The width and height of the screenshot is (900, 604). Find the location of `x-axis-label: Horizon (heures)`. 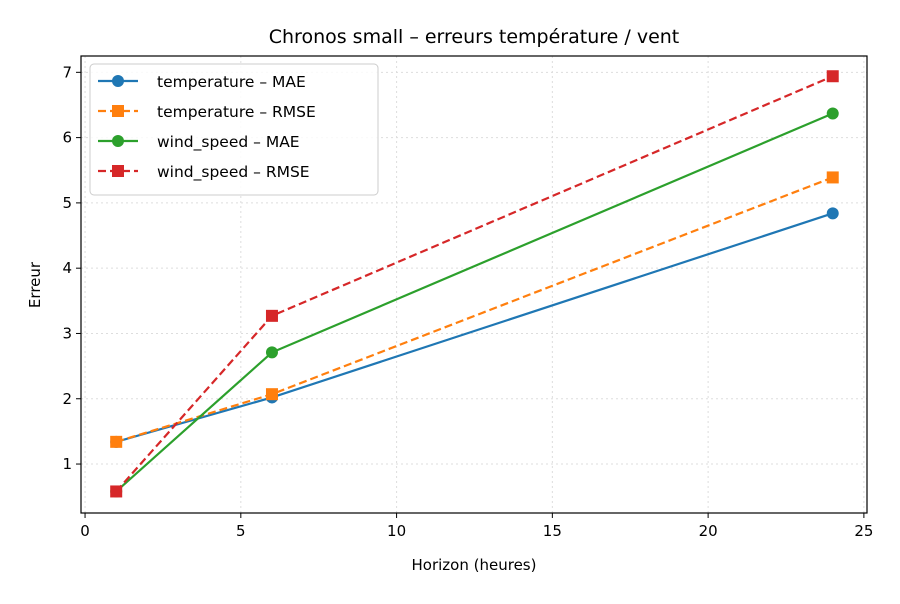

x-axis-label: Horizon (heures) is located at coordinates (474, 565).